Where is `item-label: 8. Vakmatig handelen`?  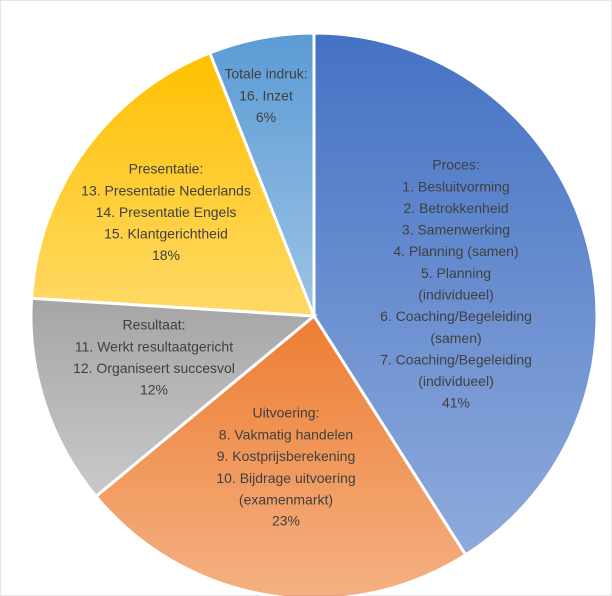
item-label: 8. Vakmatig handelen is located at coordinates (286, 434).